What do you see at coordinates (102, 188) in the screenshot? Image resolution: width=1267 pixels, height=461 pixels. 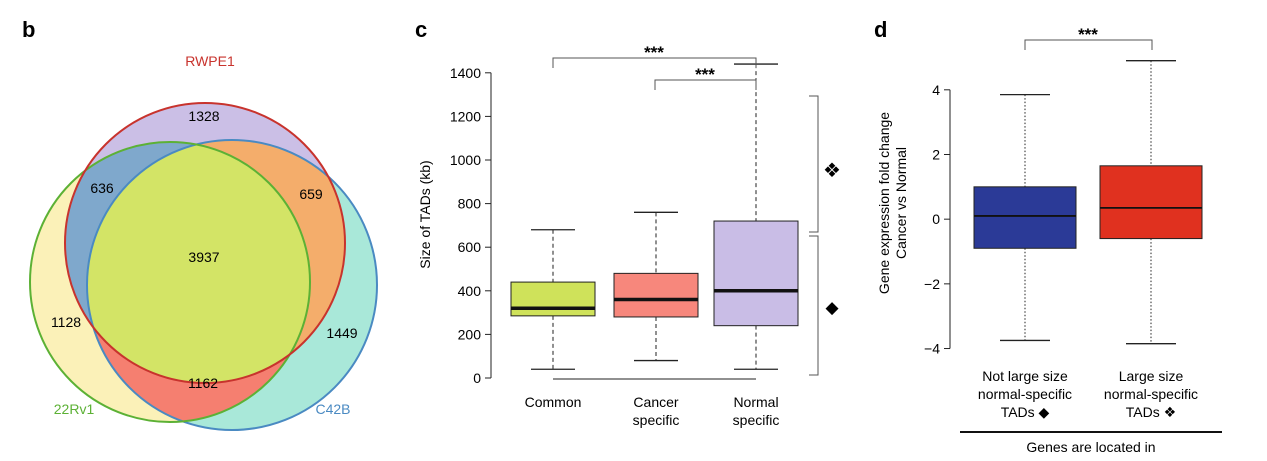 I see `venn-count-rwpe1-22rv1: 636` at bounding box center [102, 188].